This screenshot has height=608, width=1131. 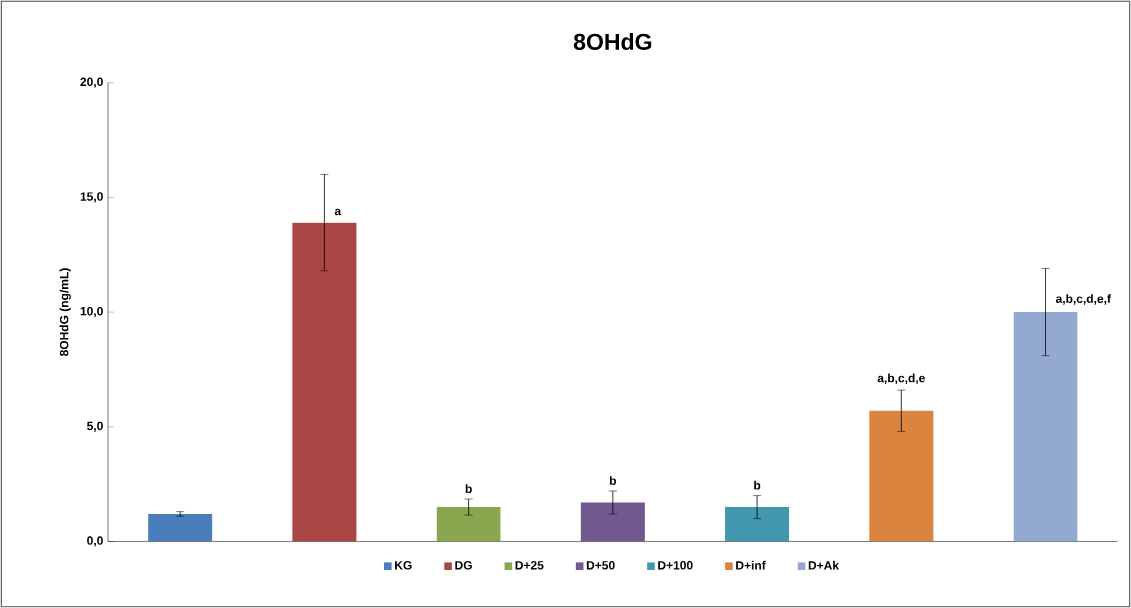 I want to click on legend-label: KG, so click(x=403, y=565).